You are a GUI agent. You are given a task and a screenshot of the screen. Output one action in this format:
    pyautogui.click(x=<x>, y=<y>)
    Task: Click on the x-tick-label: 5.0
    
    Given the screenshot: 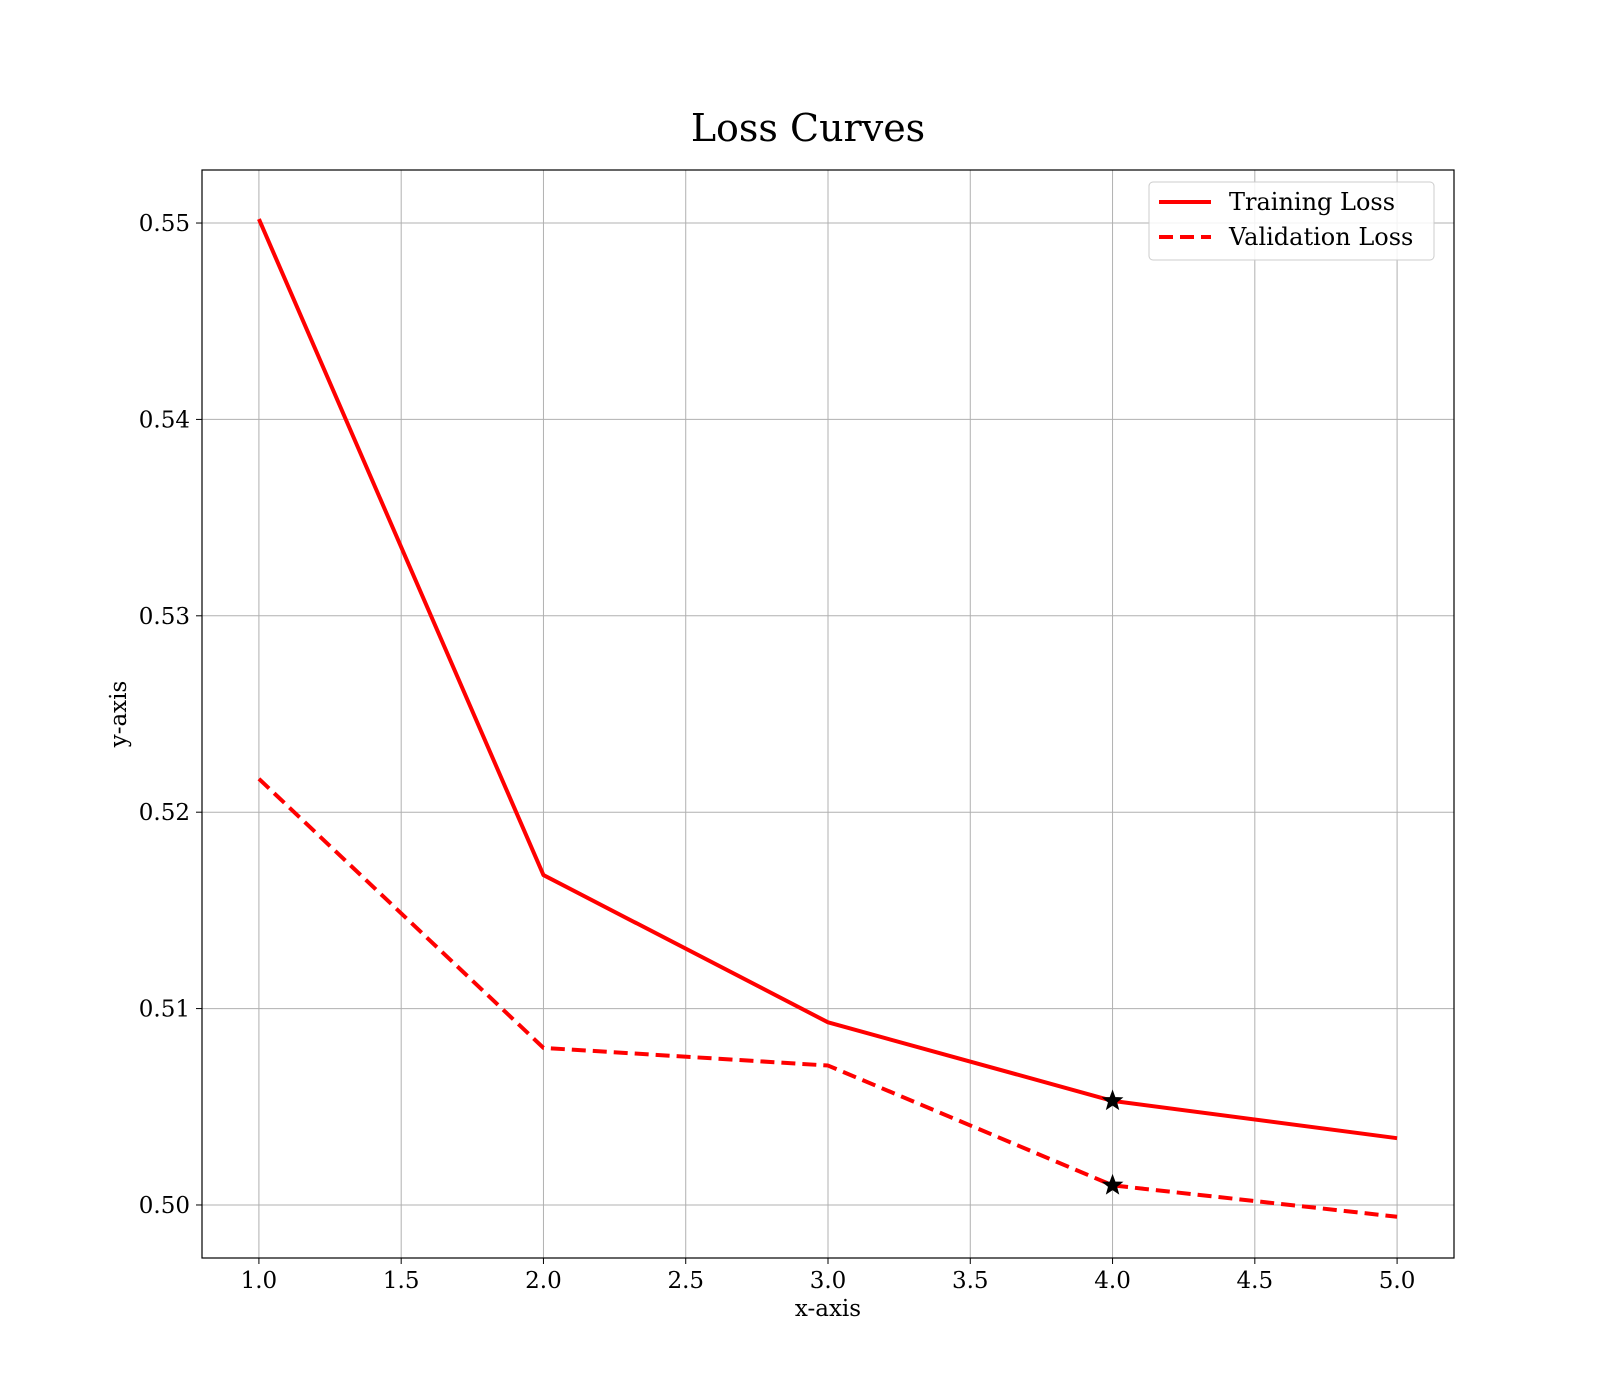 What is the action you would take?
    pyautogui.click(x=1397, y=1281)
    